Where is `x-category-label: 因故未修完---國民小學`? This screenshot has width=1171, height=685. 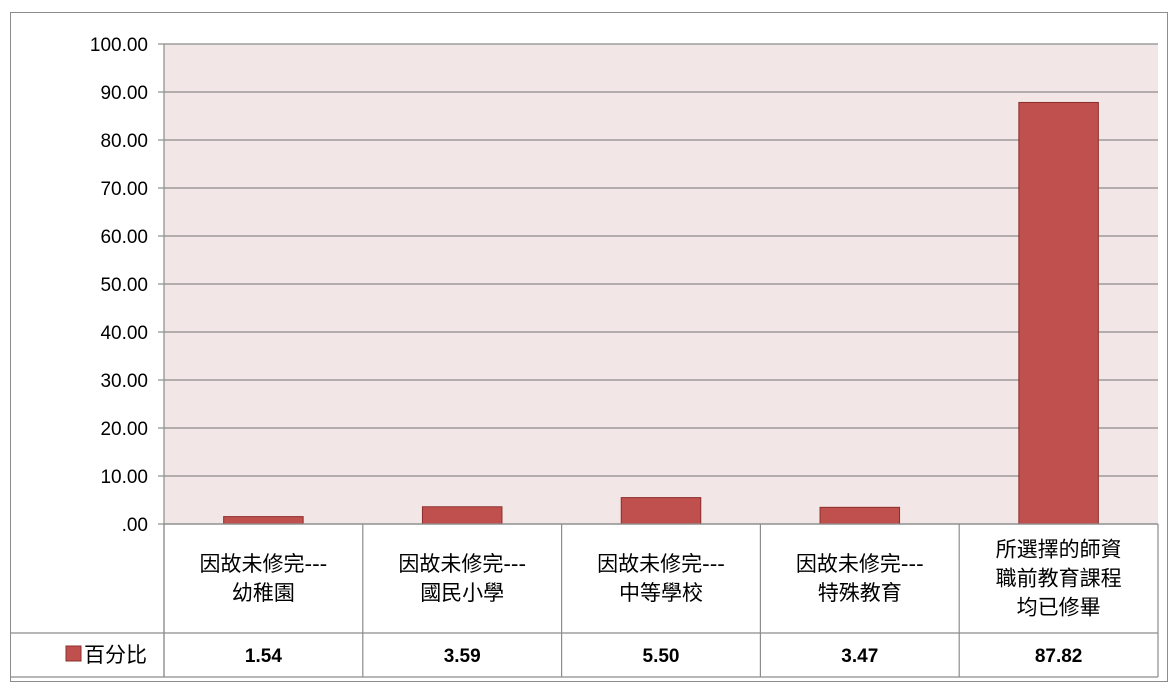 x-category-label: 因故未修完---國民小學 is located at coordinates (462, 578).